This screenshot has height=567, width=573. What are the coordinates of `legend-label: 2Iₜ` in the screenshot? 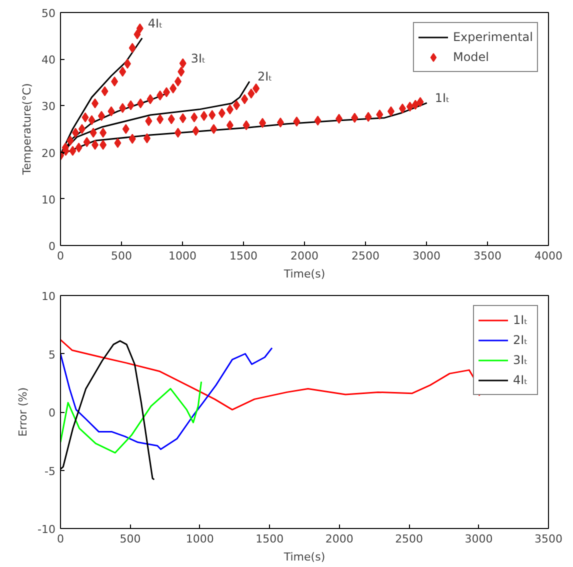 It's located at (521, 340).